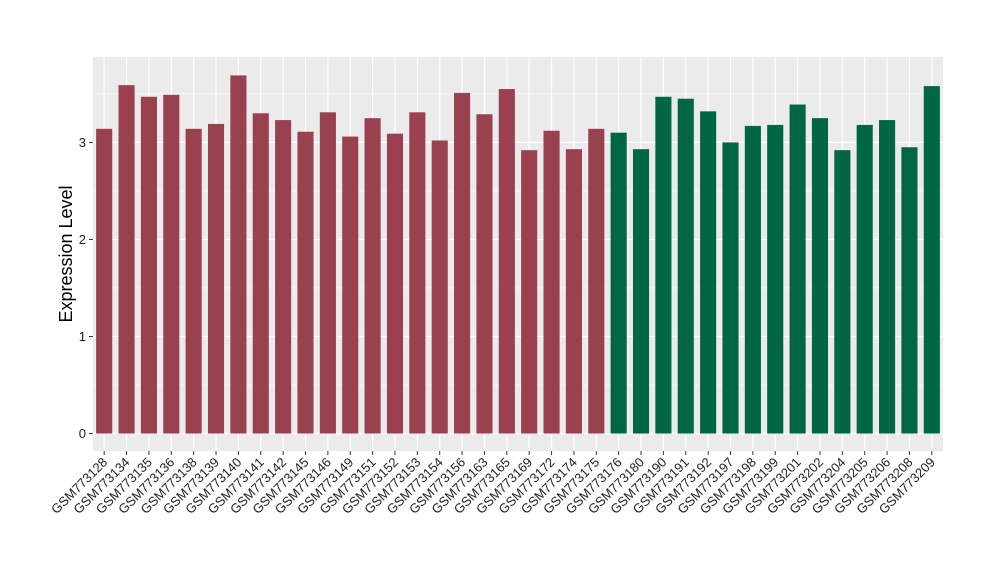 The width and height of the screenshot is (1000, 580). I want to click on bar-GSM773128, so click(104, 281).